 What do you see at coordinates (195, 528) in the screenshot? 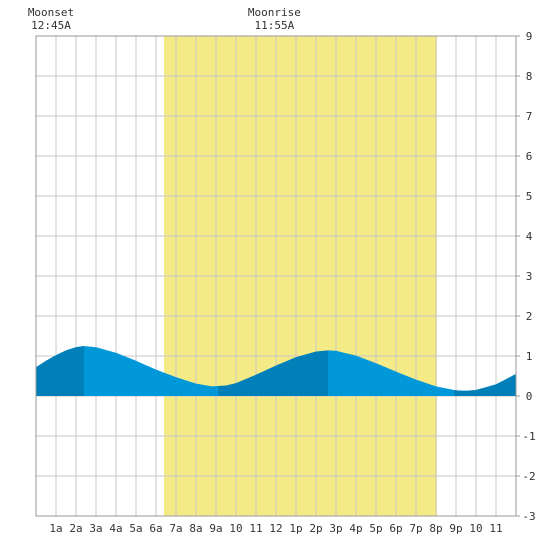
I see `x-tick-label: 8a` at bounding box center [195, 528].